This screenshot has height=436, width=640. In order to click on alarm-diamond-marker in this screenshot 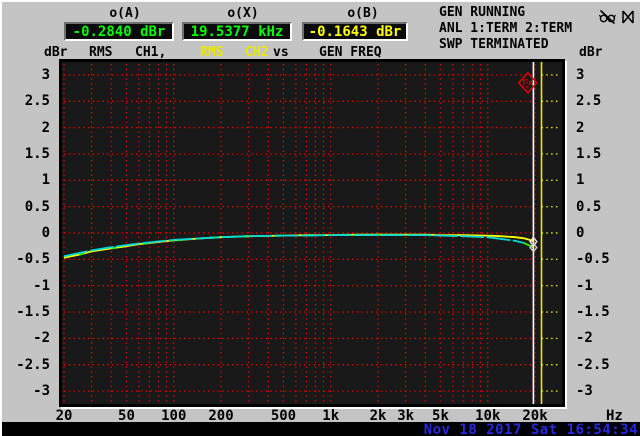, I will do `click(527, 83)`.